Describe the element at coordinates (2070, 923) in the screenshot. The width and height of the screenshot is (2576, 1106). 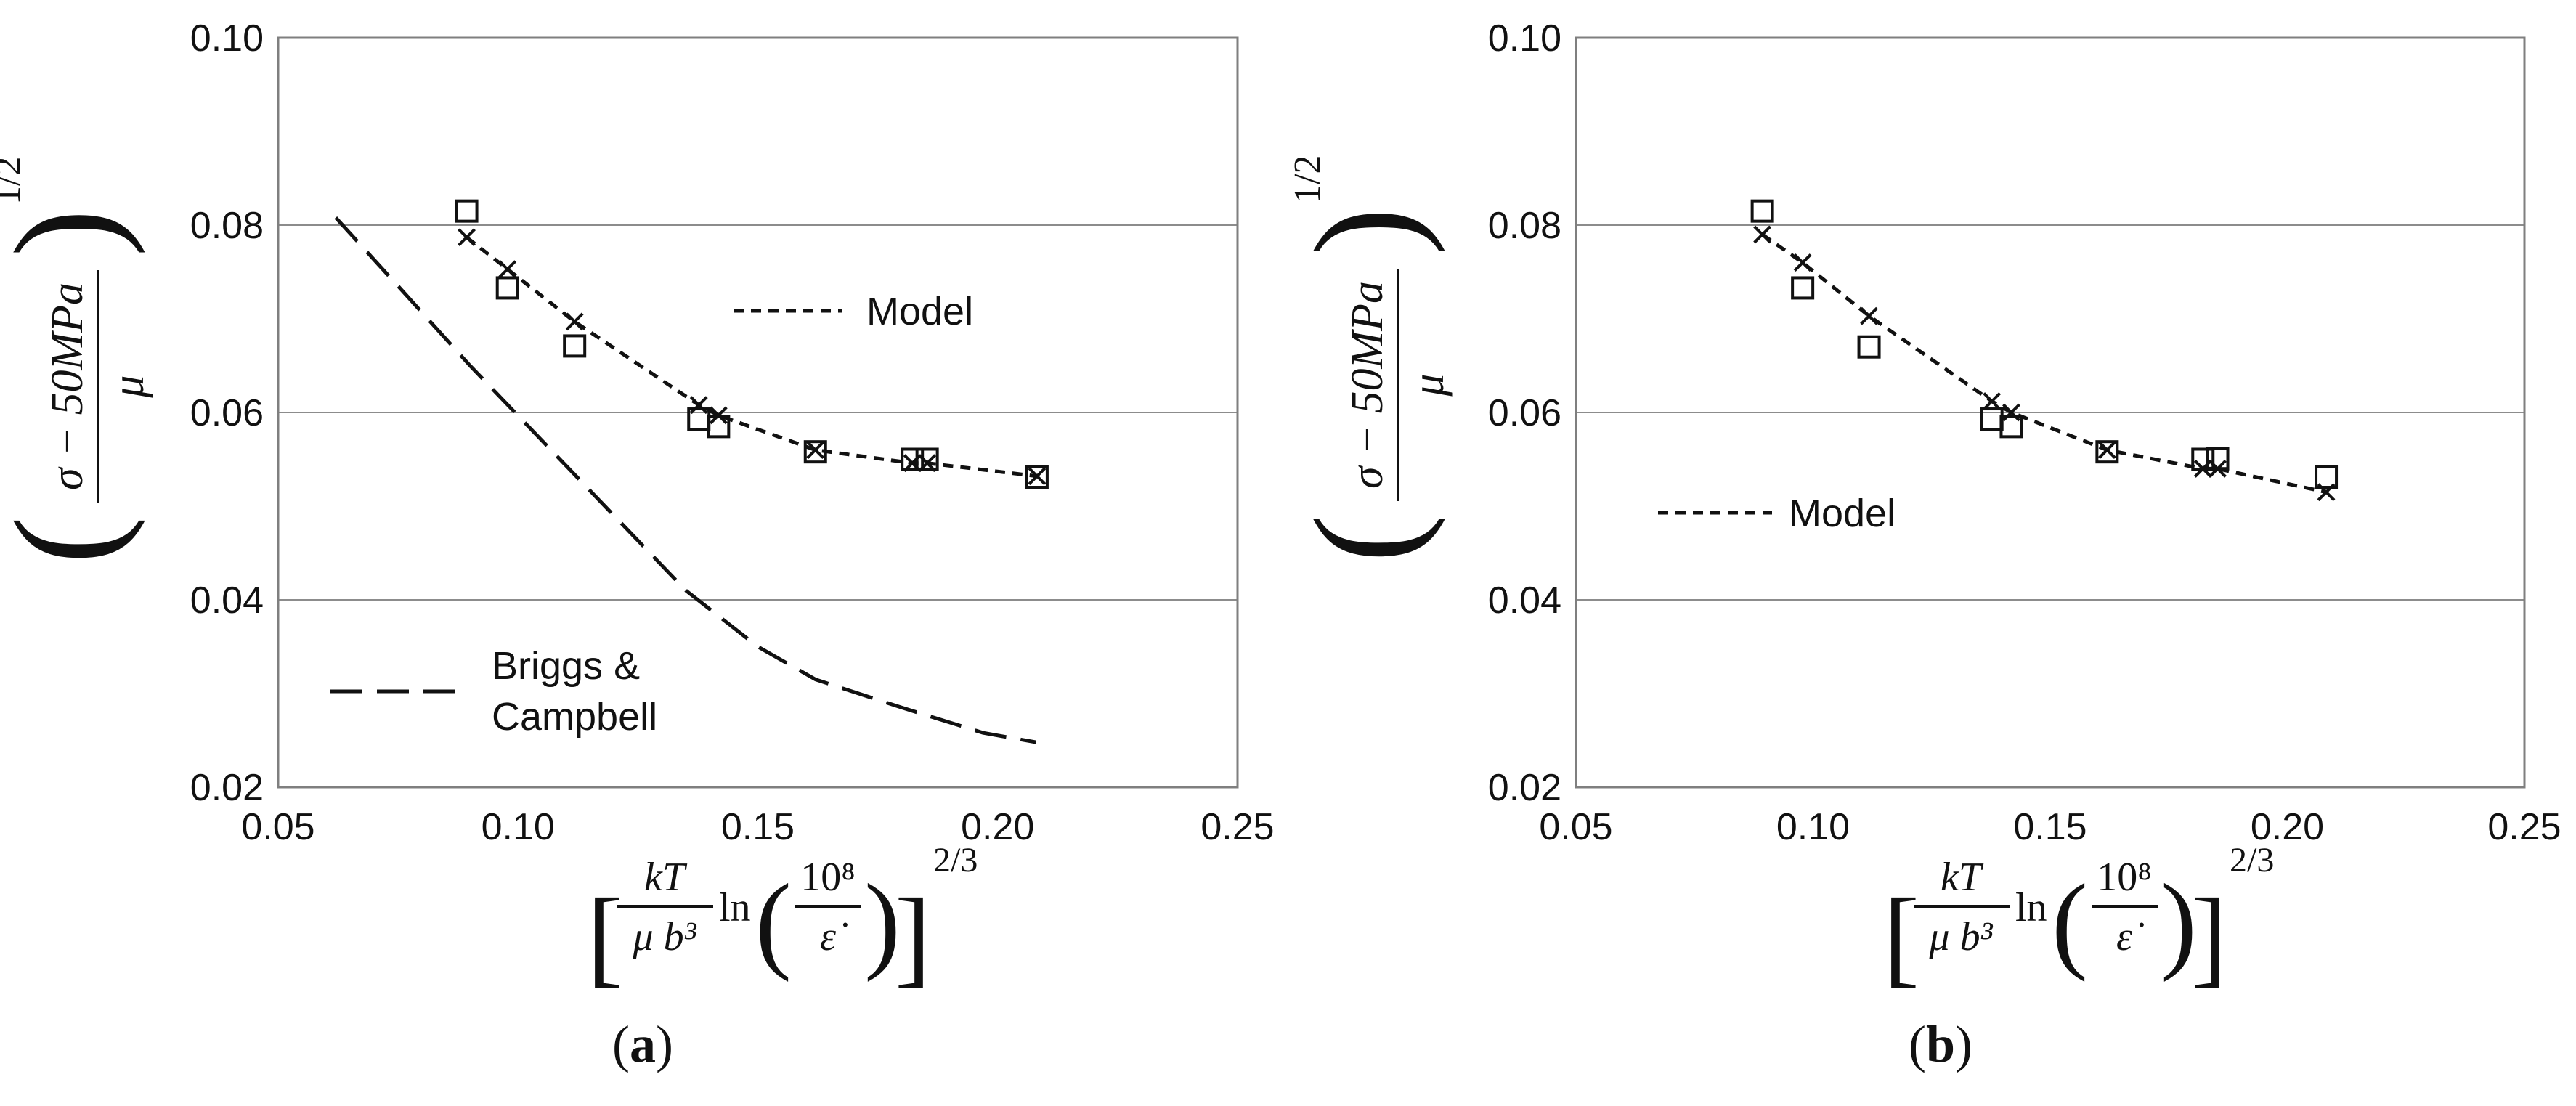
I see `x-label-open-paren: (` at that location.